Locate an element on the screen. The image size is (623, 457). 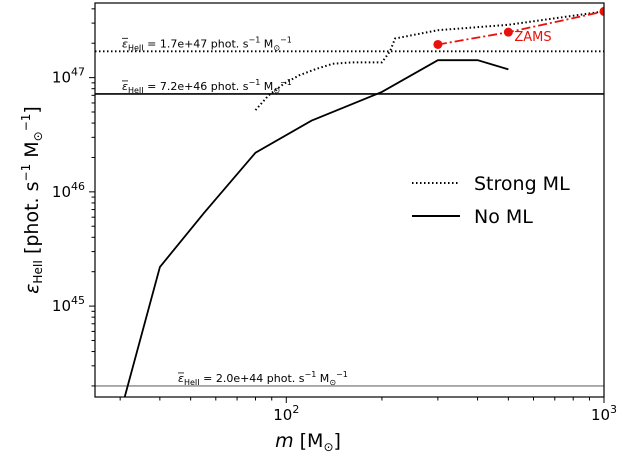
hline-label-0: εHeII = 1.7e+47 phot. s−1 M⊙−1 is located at coordinates (207, 43).